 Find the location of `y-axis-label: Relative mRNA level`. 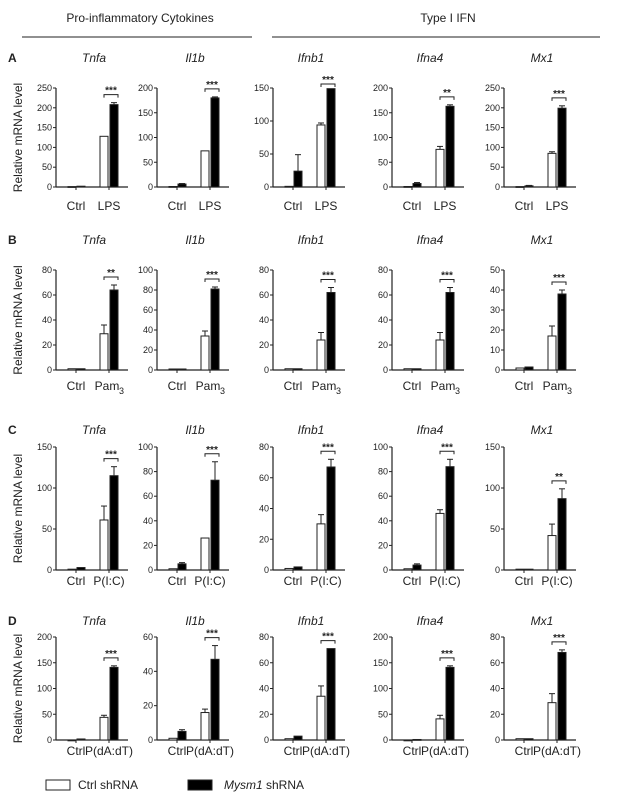

y-axis-label: Relative mRNA level is located at coordinates (18, 137).